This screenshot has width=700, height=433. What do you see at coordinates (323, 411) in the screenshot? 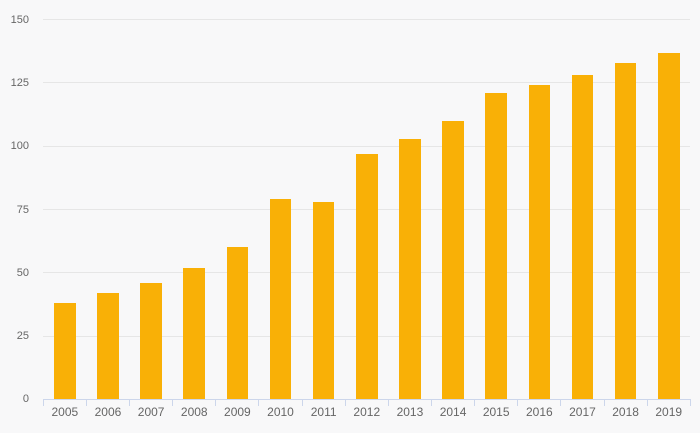
I see `x-tick-label: 2011` at bounding box center [323, 411].